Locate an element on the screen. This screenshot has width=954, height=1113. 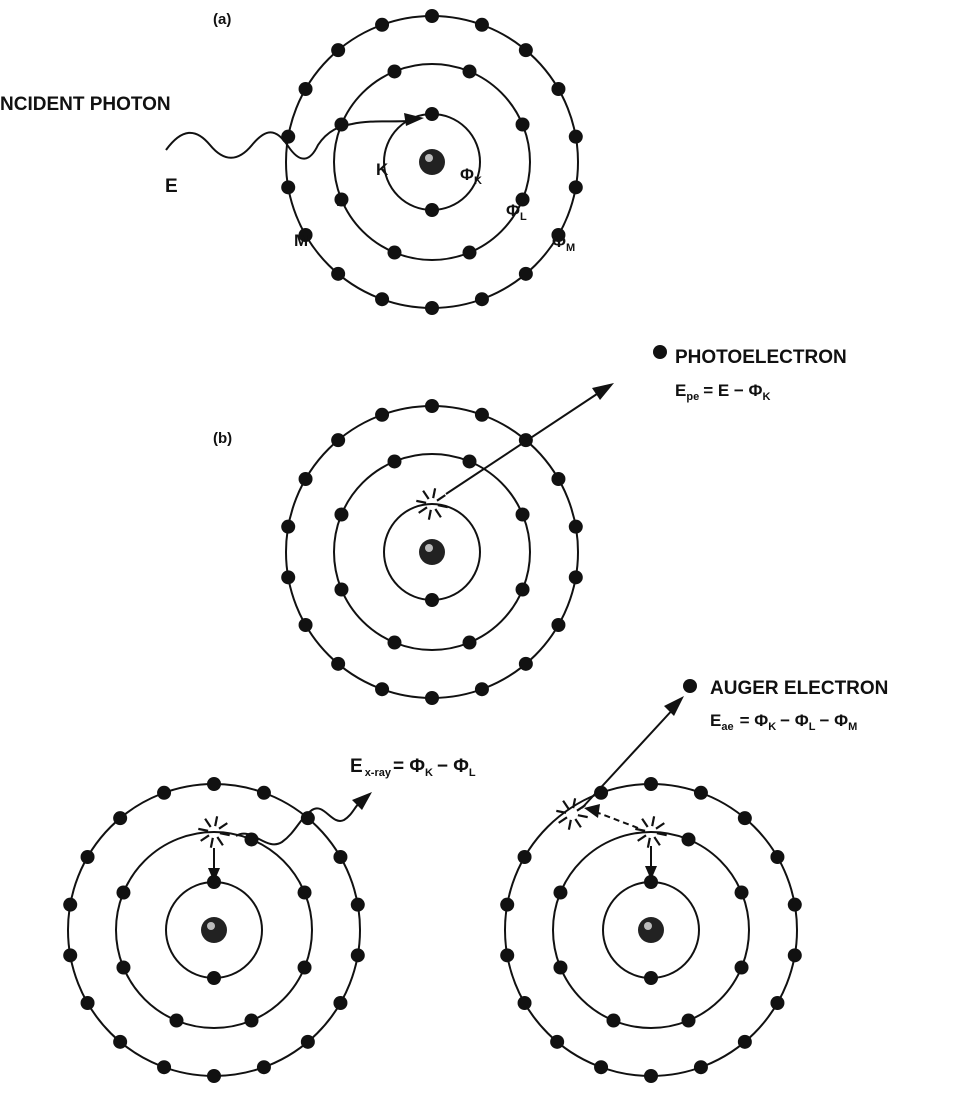
energy-label: E is located at coordinates (171, 186).